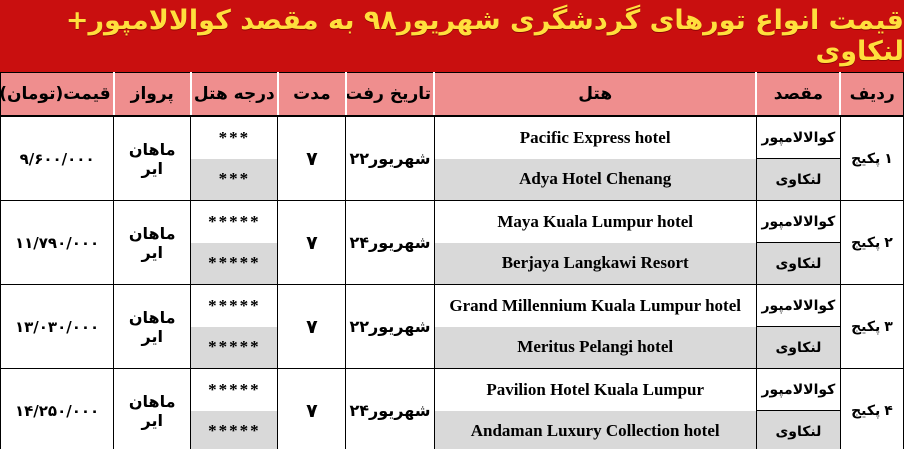  Describe the element at coordinates (151, 94) in the screenshot. I see `col-header-flight: پرواز` at that location.